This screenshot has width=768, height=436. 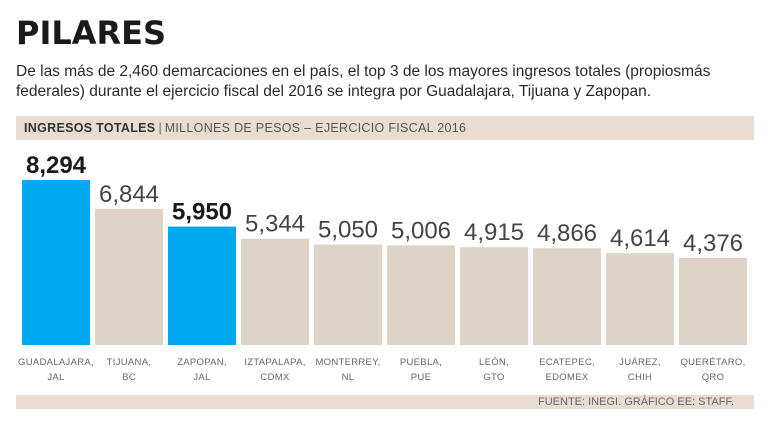 I want to click on value-label-8: 4,614, so click(x=640, y=238).